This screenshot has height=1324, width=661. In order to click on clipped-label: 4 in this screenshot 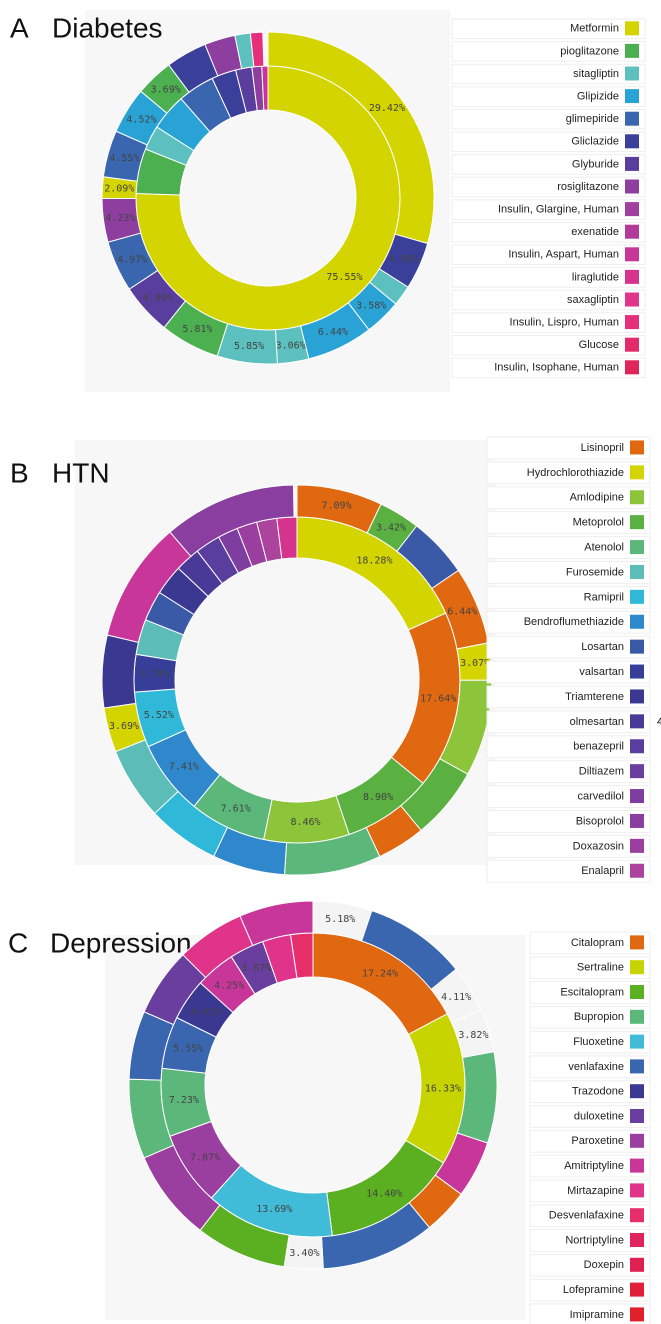, I will do `click(659, 722)`.